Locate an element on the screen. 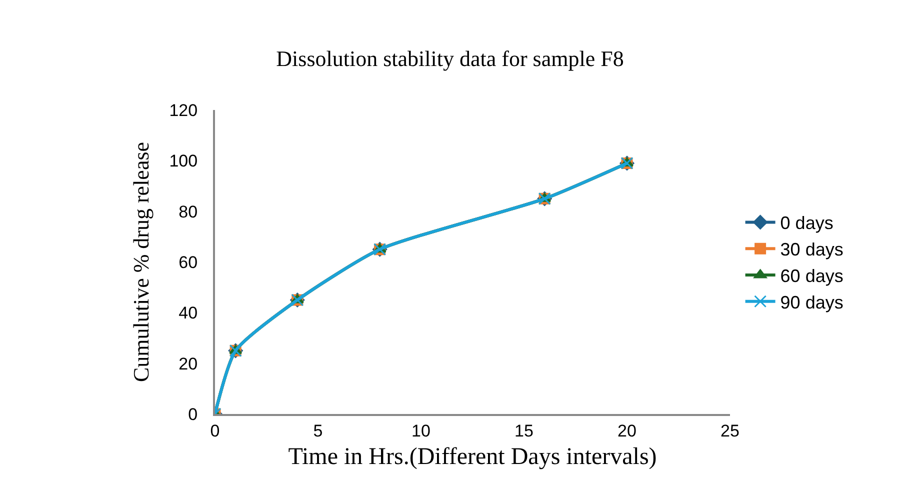 The image size is (900, 504). y-tick-label: 60 is located at coordinates (188, 262).